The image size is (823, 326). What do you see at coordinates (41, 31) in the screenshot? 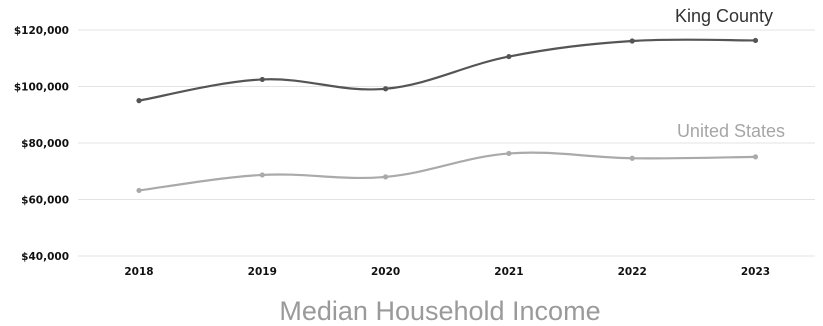
I see `y-tick-label: $120,000` at bounding box center [41, 31].